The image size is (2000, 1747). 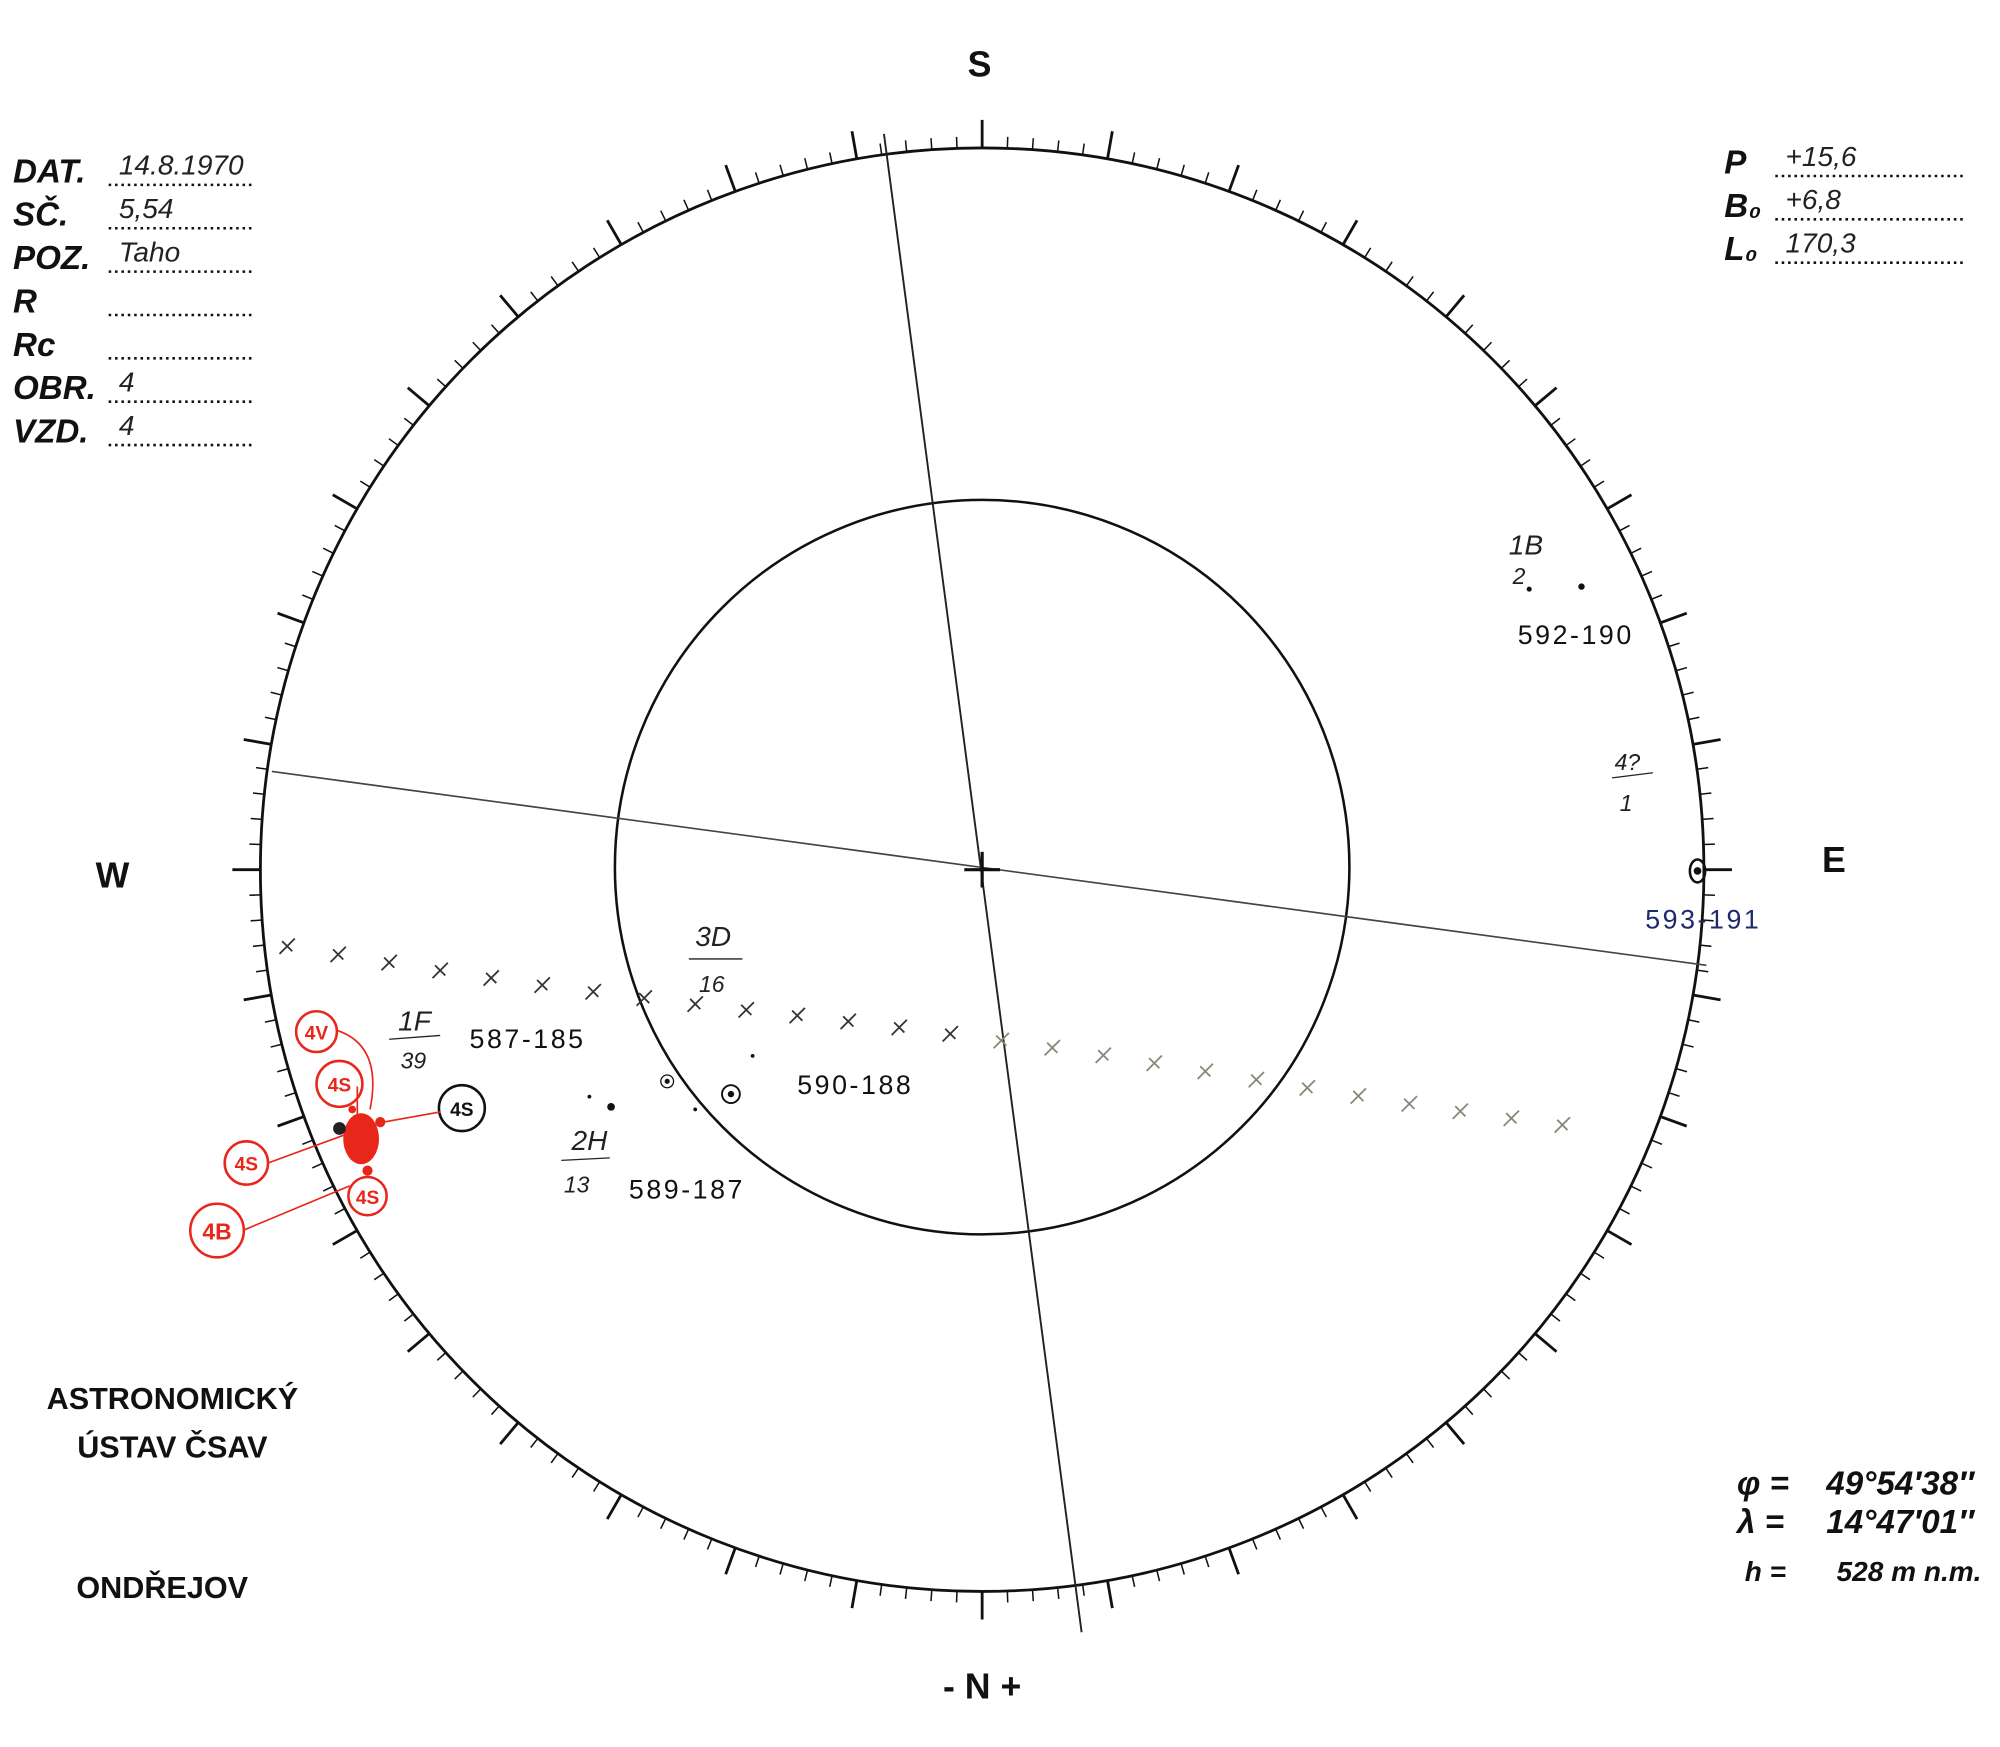 I want to click on field-label: R, so click(x=25, y=301).